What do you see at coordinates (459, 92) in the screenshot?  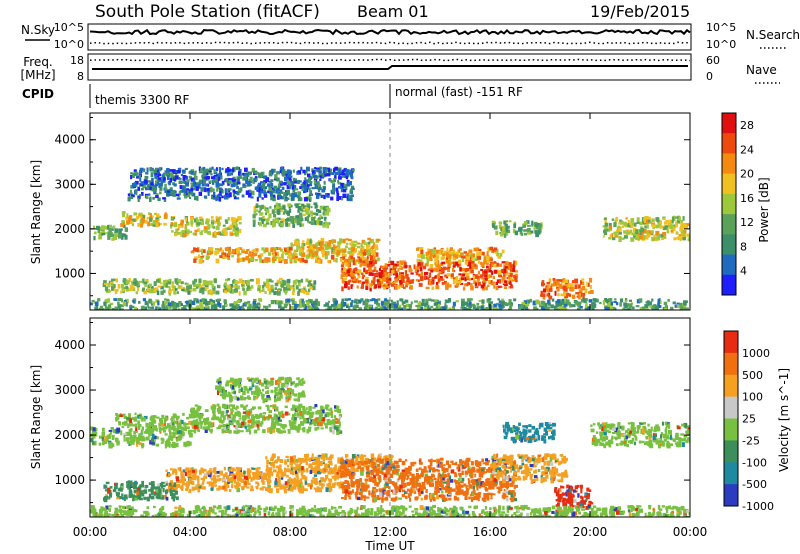 I see `cpid-segment-2: normal (fast) -151 RF` at bounding box center [459, 92].